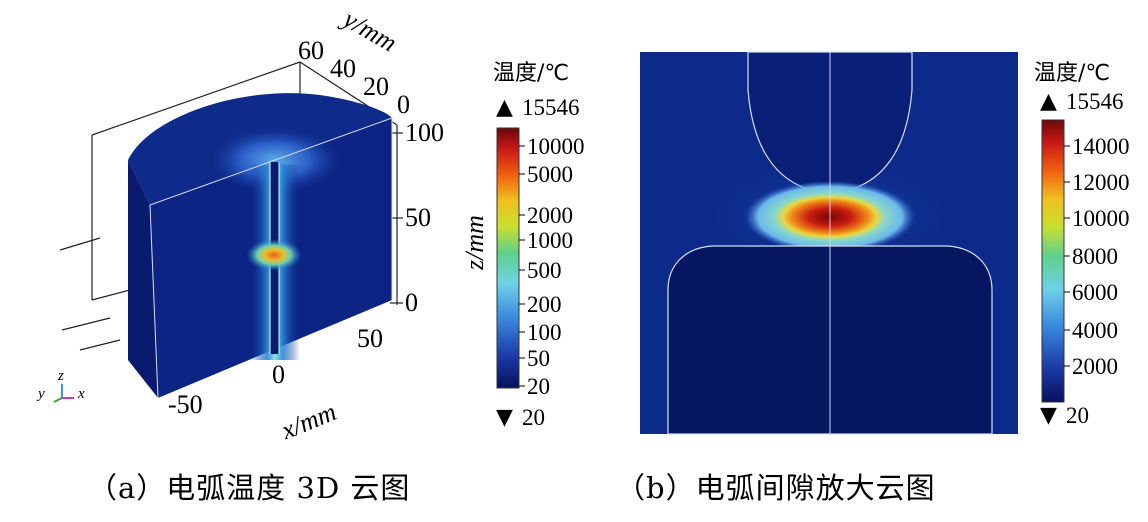  I want to click on y-tick-0: 0, so click(403, 104).